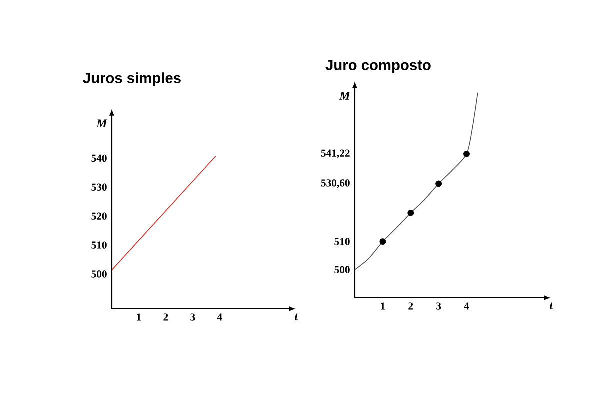  I want to click on chart-title: Juro composto, so click(378, 67).